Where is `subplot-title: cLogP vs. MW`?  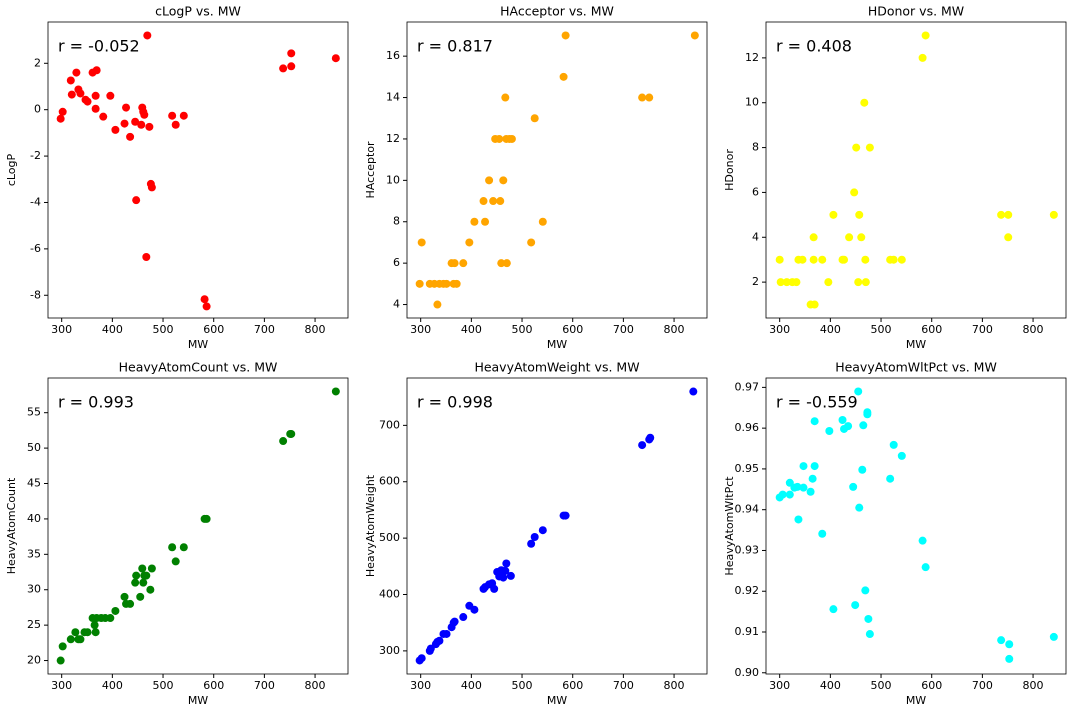
subplot-title: cLogP vs. MW is located at coordinates (198, 11).